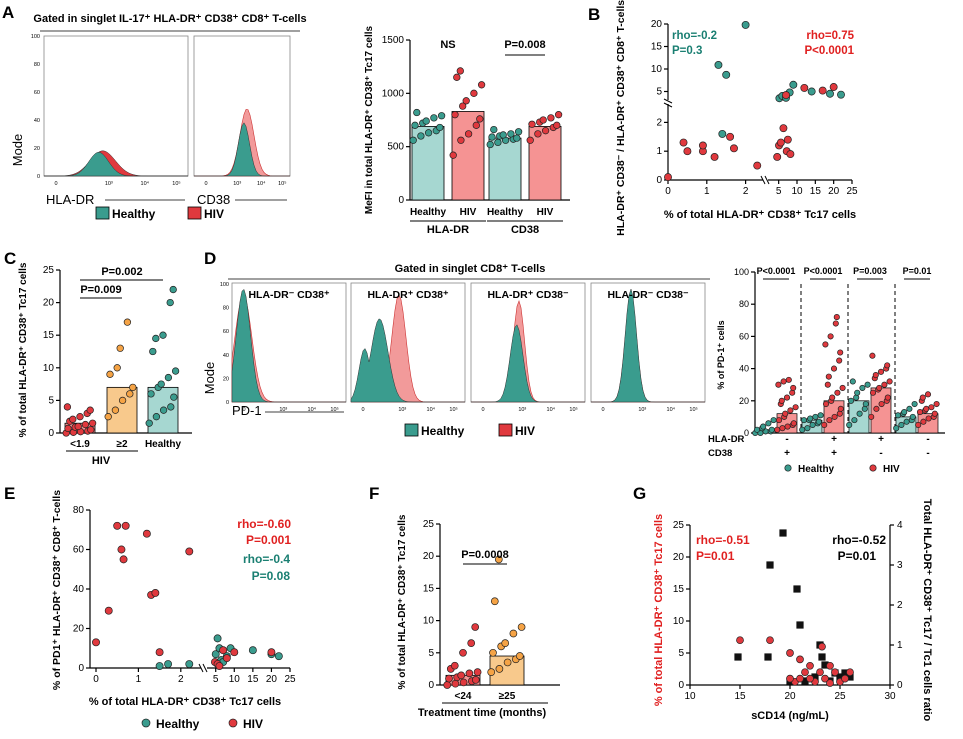 This screenshot has width=963, height=739. What do you see at coordinates (101, 461) in the screenshot?
I see `group-label: HIV` at bounding box center [101, 461].